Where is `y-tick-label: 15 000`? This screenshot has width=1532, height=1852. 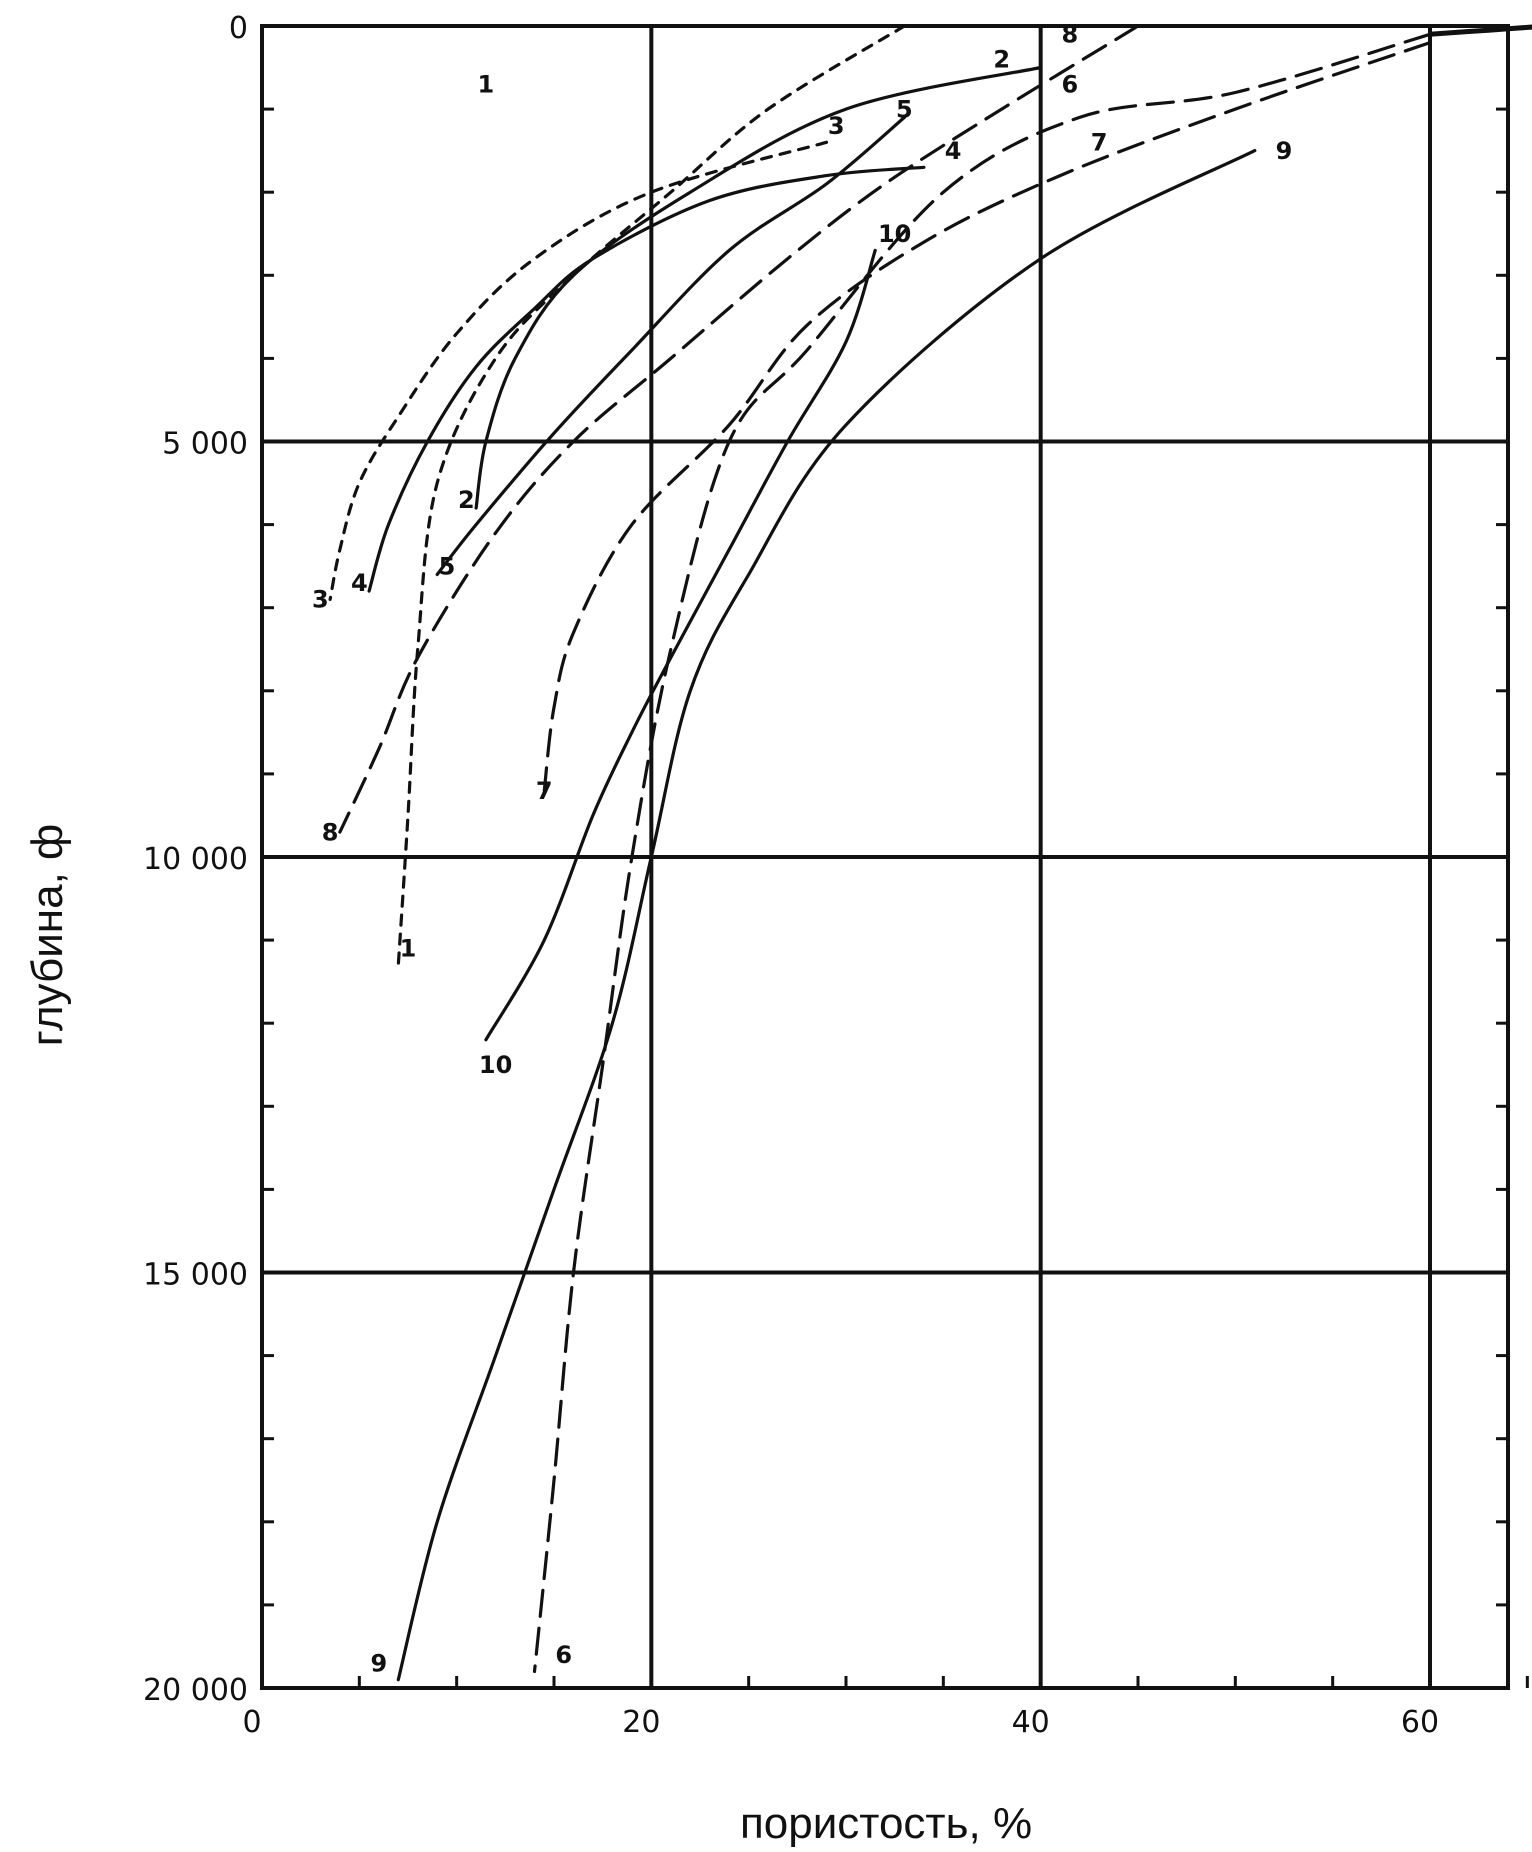
y-tick-label: 15 000 is located at coordinates (195, 1275).